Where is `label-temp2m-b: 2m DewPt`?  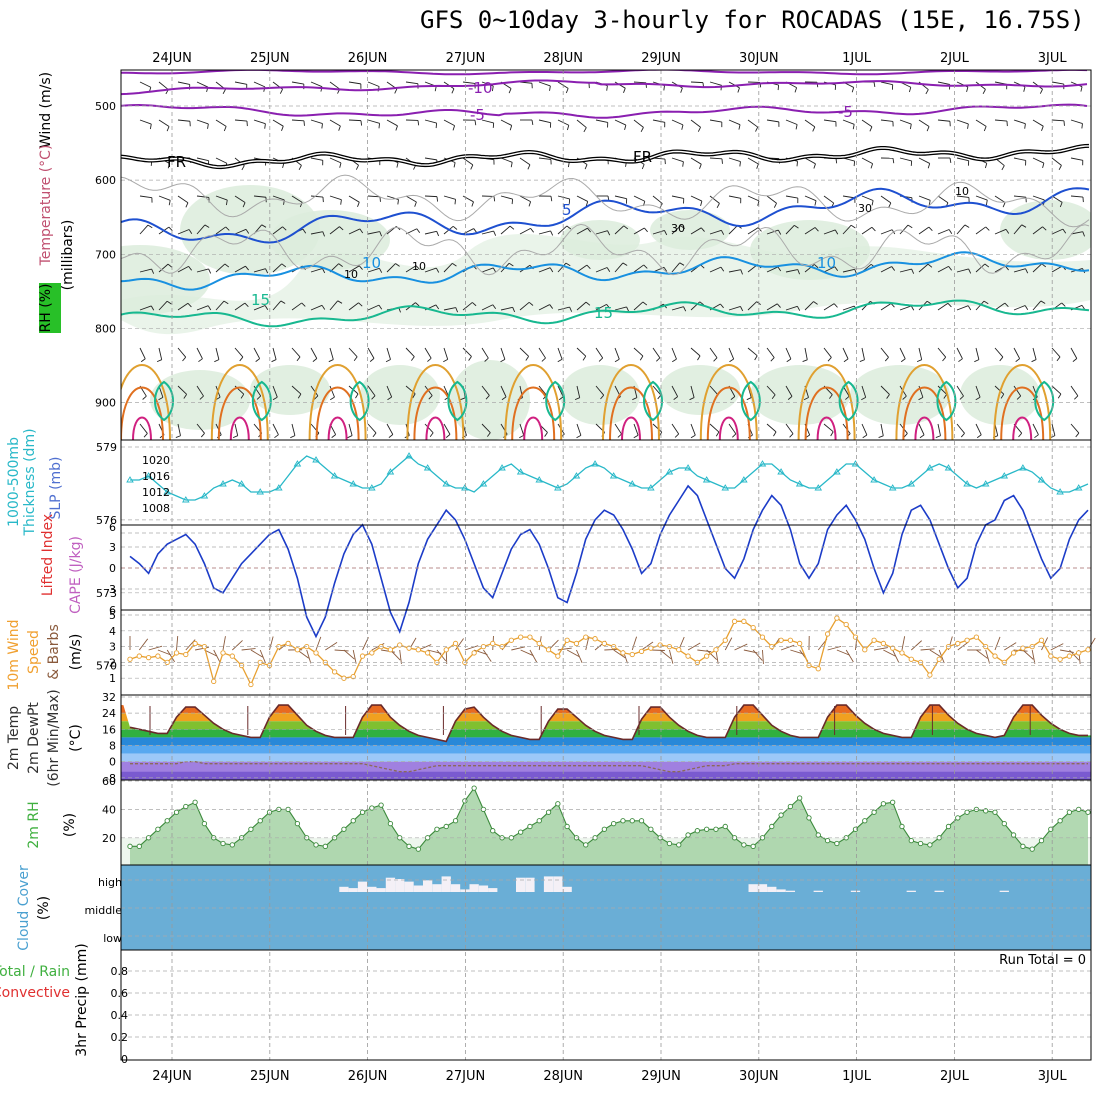
label-temp2m-b: 2m DewPt is located at coordinates (34, 738).